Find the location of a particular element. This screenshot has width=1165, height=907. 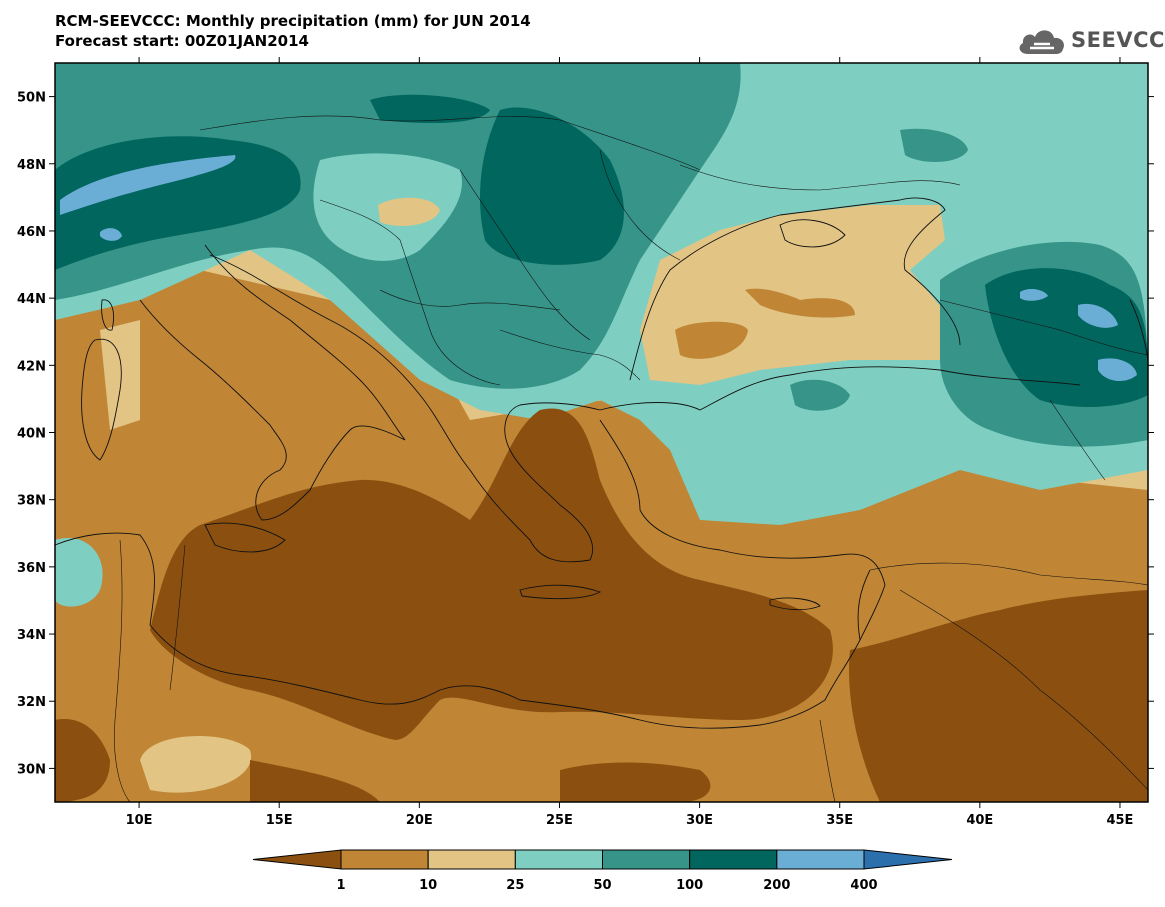

coastline-italy is located at coordinates (272, 382).